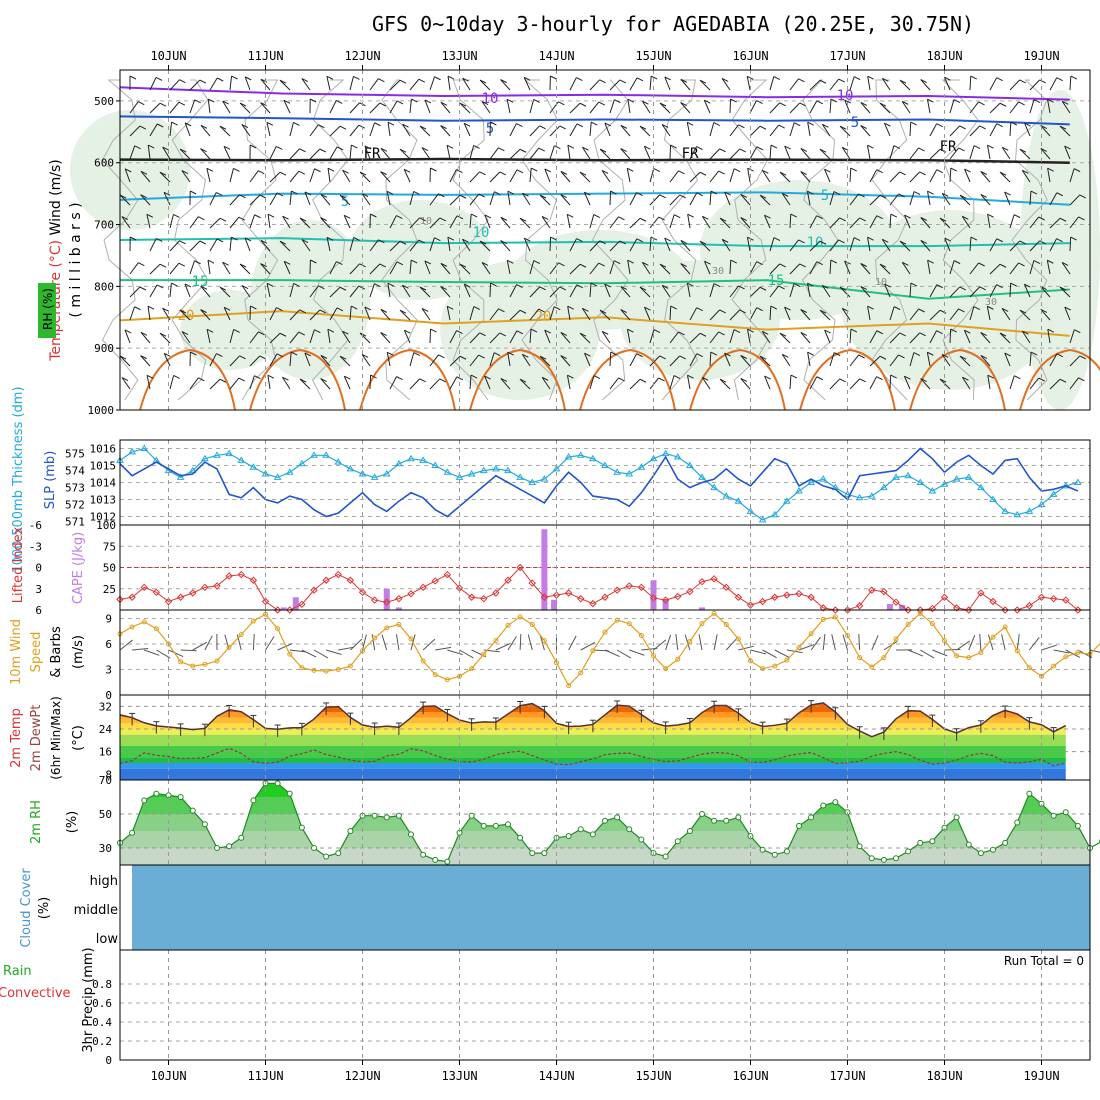  I want to click on precip-tick-label: 0.6, so click(102, 1003).